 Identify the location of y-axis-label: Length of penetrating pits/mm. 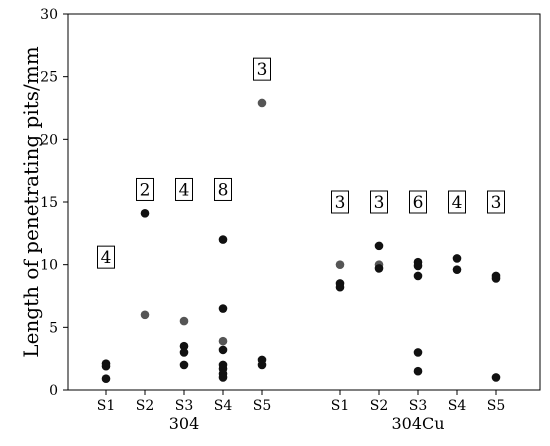
(31, 201).